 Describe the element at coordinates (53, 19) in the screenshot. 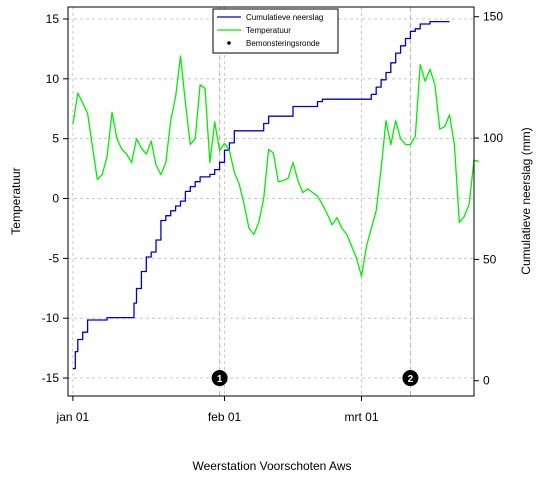

I see `y-left-tick-label: 15` at that location.